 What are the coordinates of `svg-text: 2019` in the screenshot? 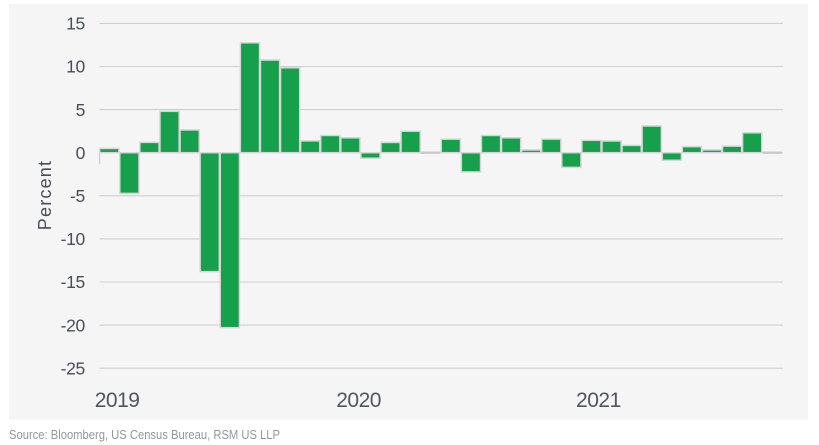 It's located at (117, 400).